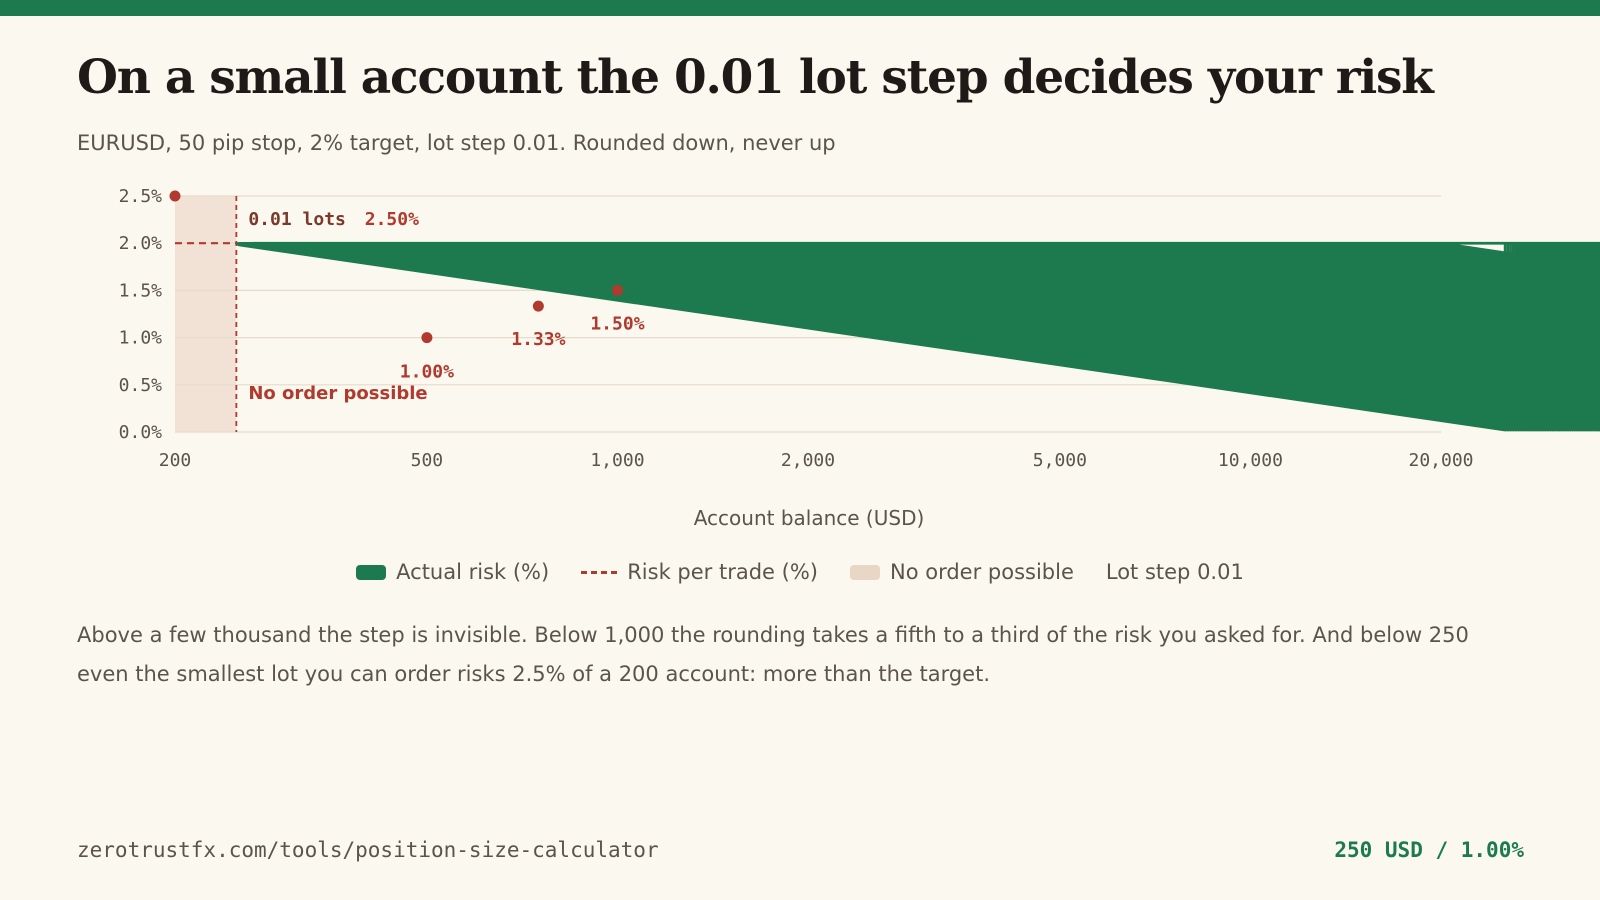 Image resolution: width=1600 pixels, height=900 pixels. I want to click on y-tick-label: 1.0%, so click(141, 338).